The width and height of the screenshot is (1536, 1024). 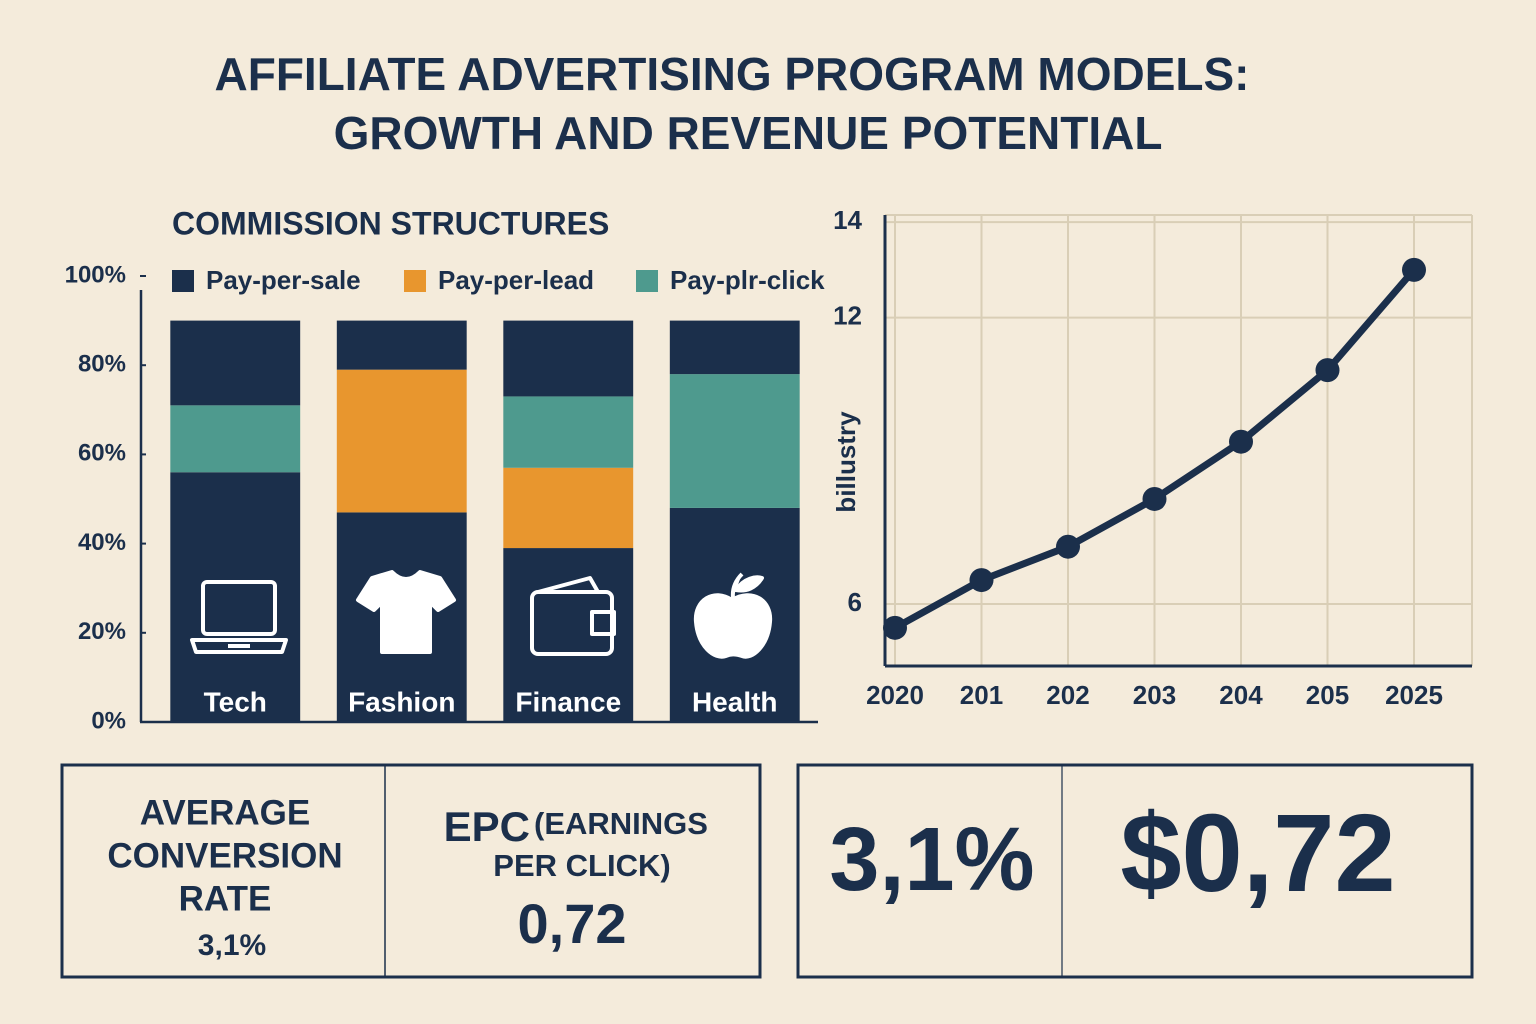 I want to click on y-tick-label: 0%, so click(x=108, y=720).